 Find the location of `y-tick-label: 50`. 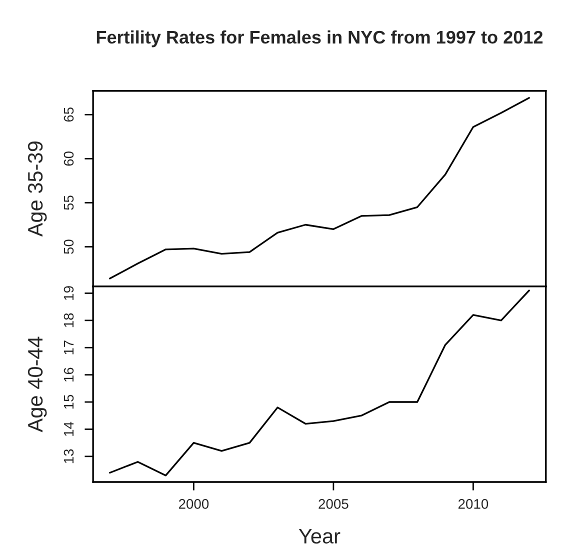

y-tick-label: 50 is located at coordinates (69, 247).